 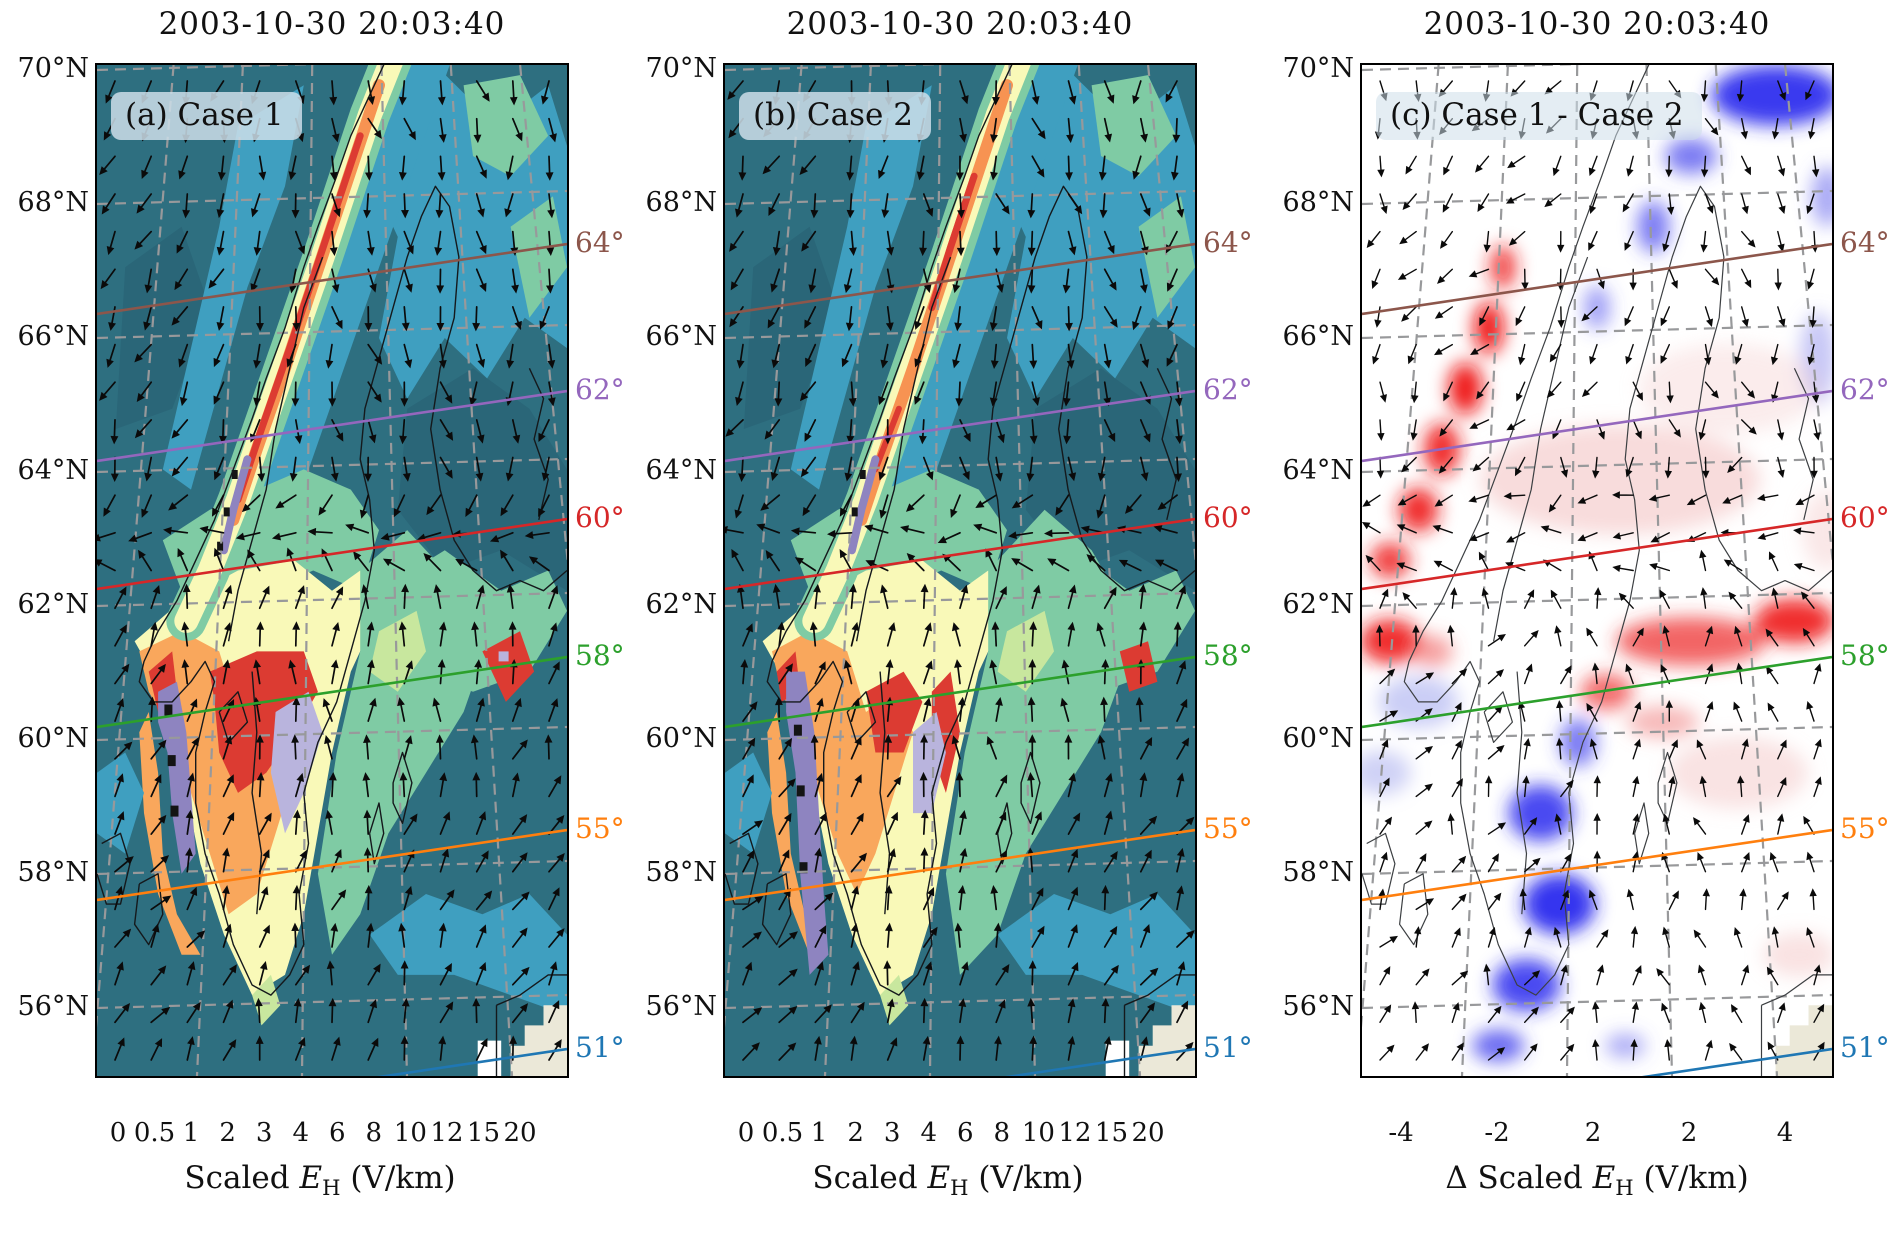 What do you see at coordinates (1539, 116) in the screenshot?
I see `panel-label-difference: (c) Case 1 - Case 2` at bounding box center [1539, 116].